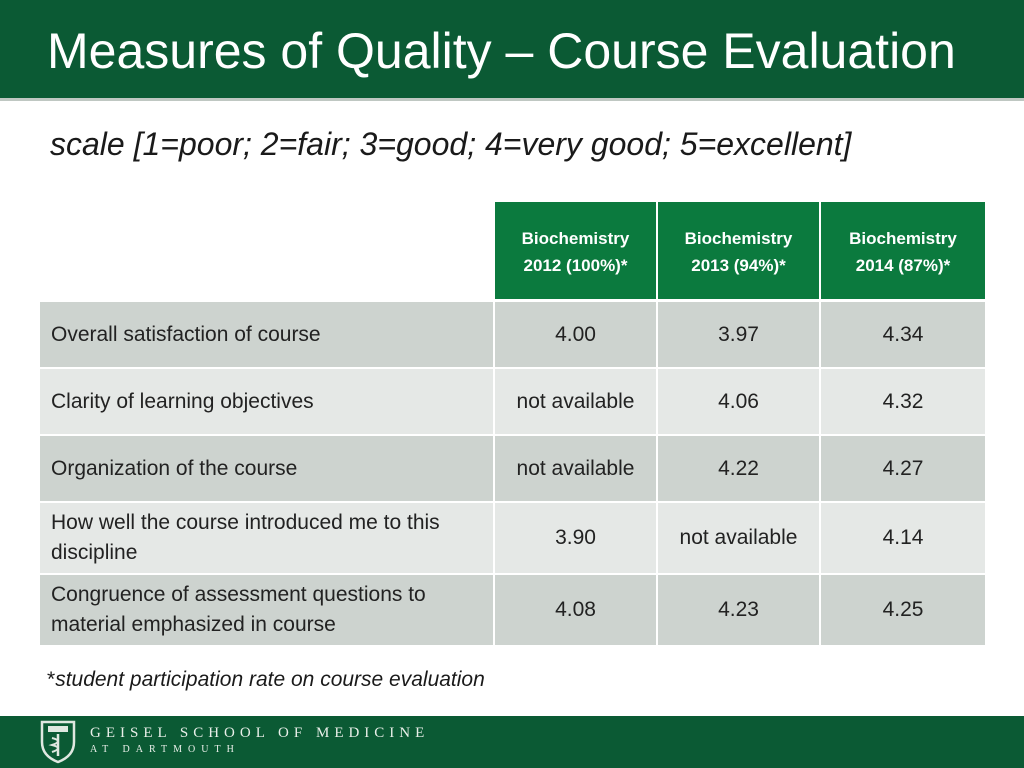 The height and width of the screenshot is (768, 1024). Describe the element at coordinates (576, 335) in the screenshot. I see `value-2012: 4.00` at that location.